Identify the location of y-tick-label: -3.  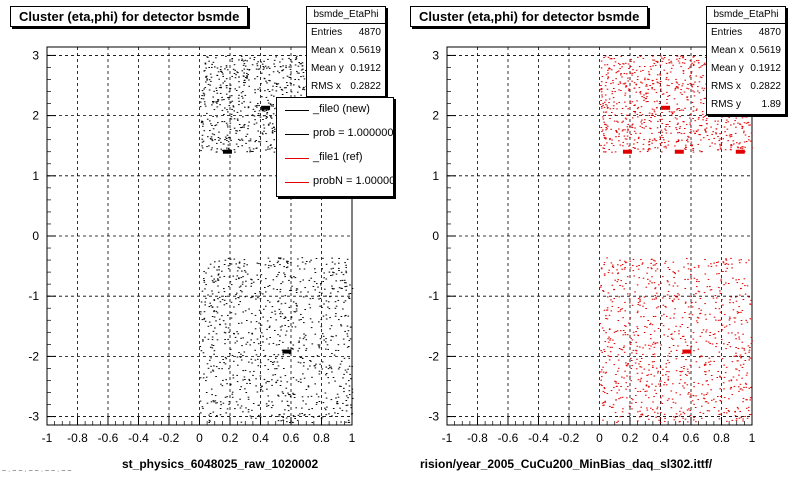
(33, 417).